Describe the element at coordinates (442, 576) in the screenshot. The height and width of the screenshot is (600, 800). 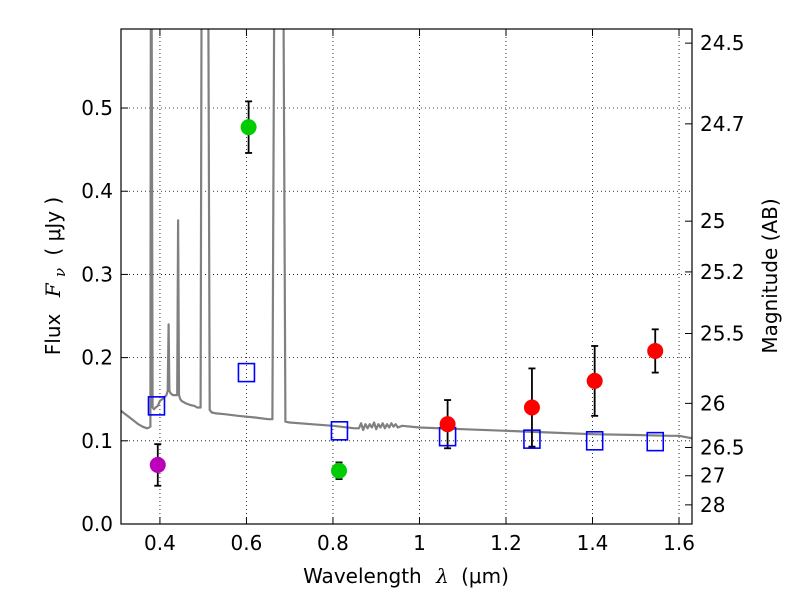
I see `x-axis-label-symbol: λ` at that location.